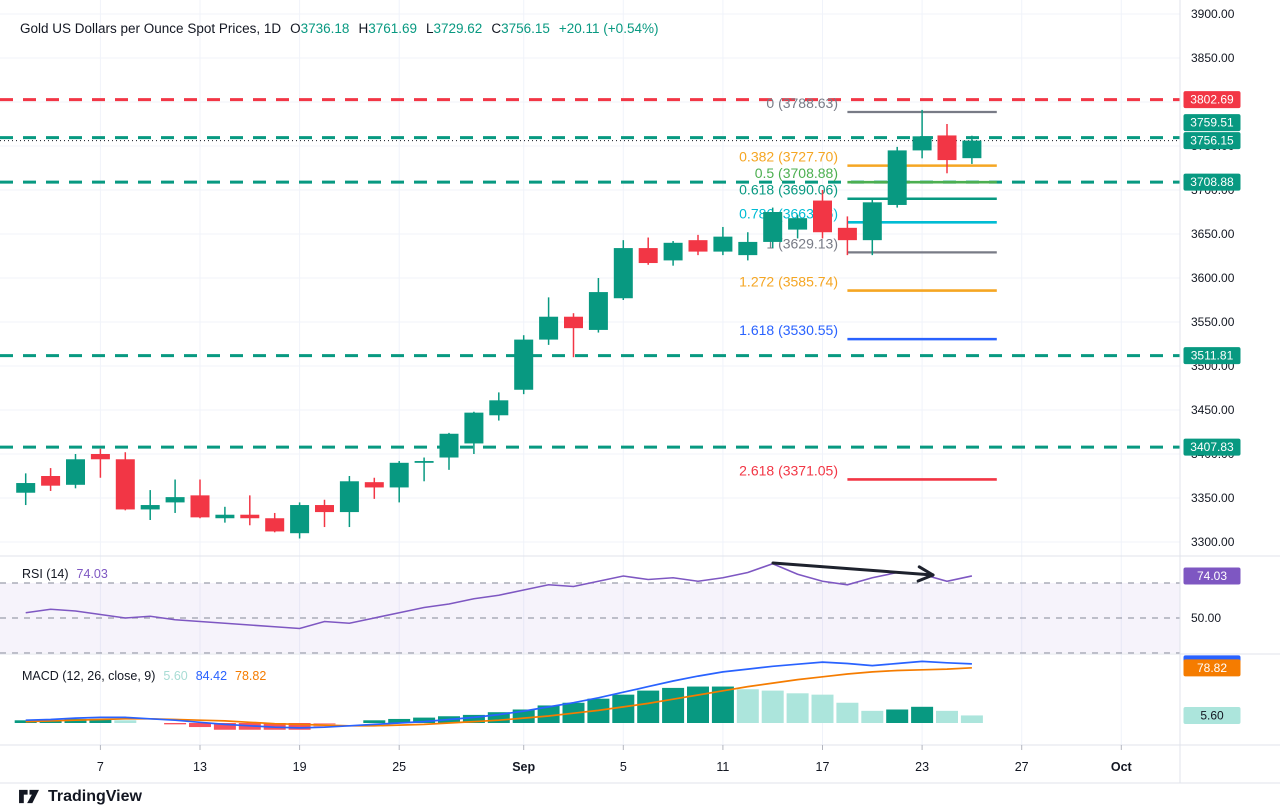 The width and height of the screenshot is (1280, 811). Describe the element at coordinates (65, 574) in the screenshot. I see `rsi-legend: RSI (14) 74.03` at that location.